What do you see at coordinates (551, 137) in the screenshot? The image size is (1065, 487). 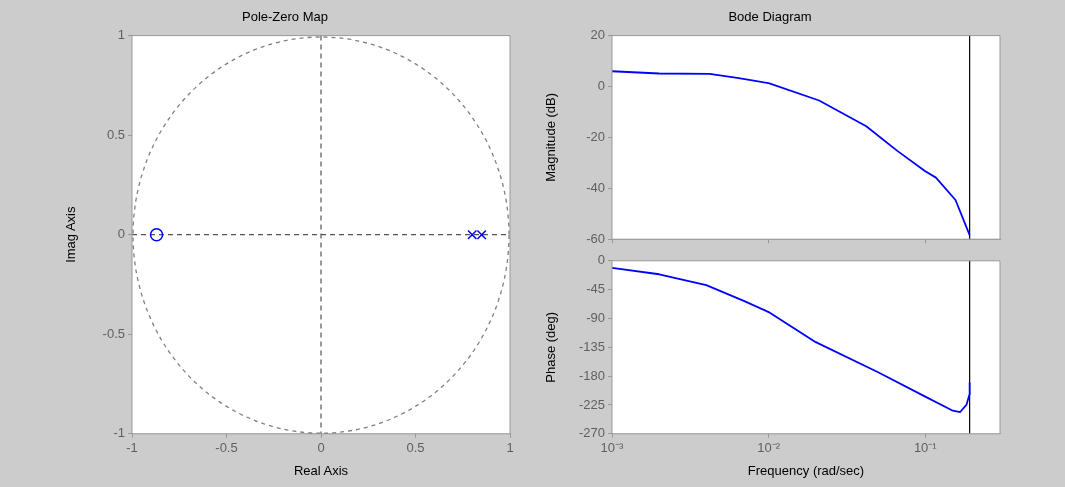 I see `y-axis-title: Magnitude (dB)` at bounding box center [551, 137].